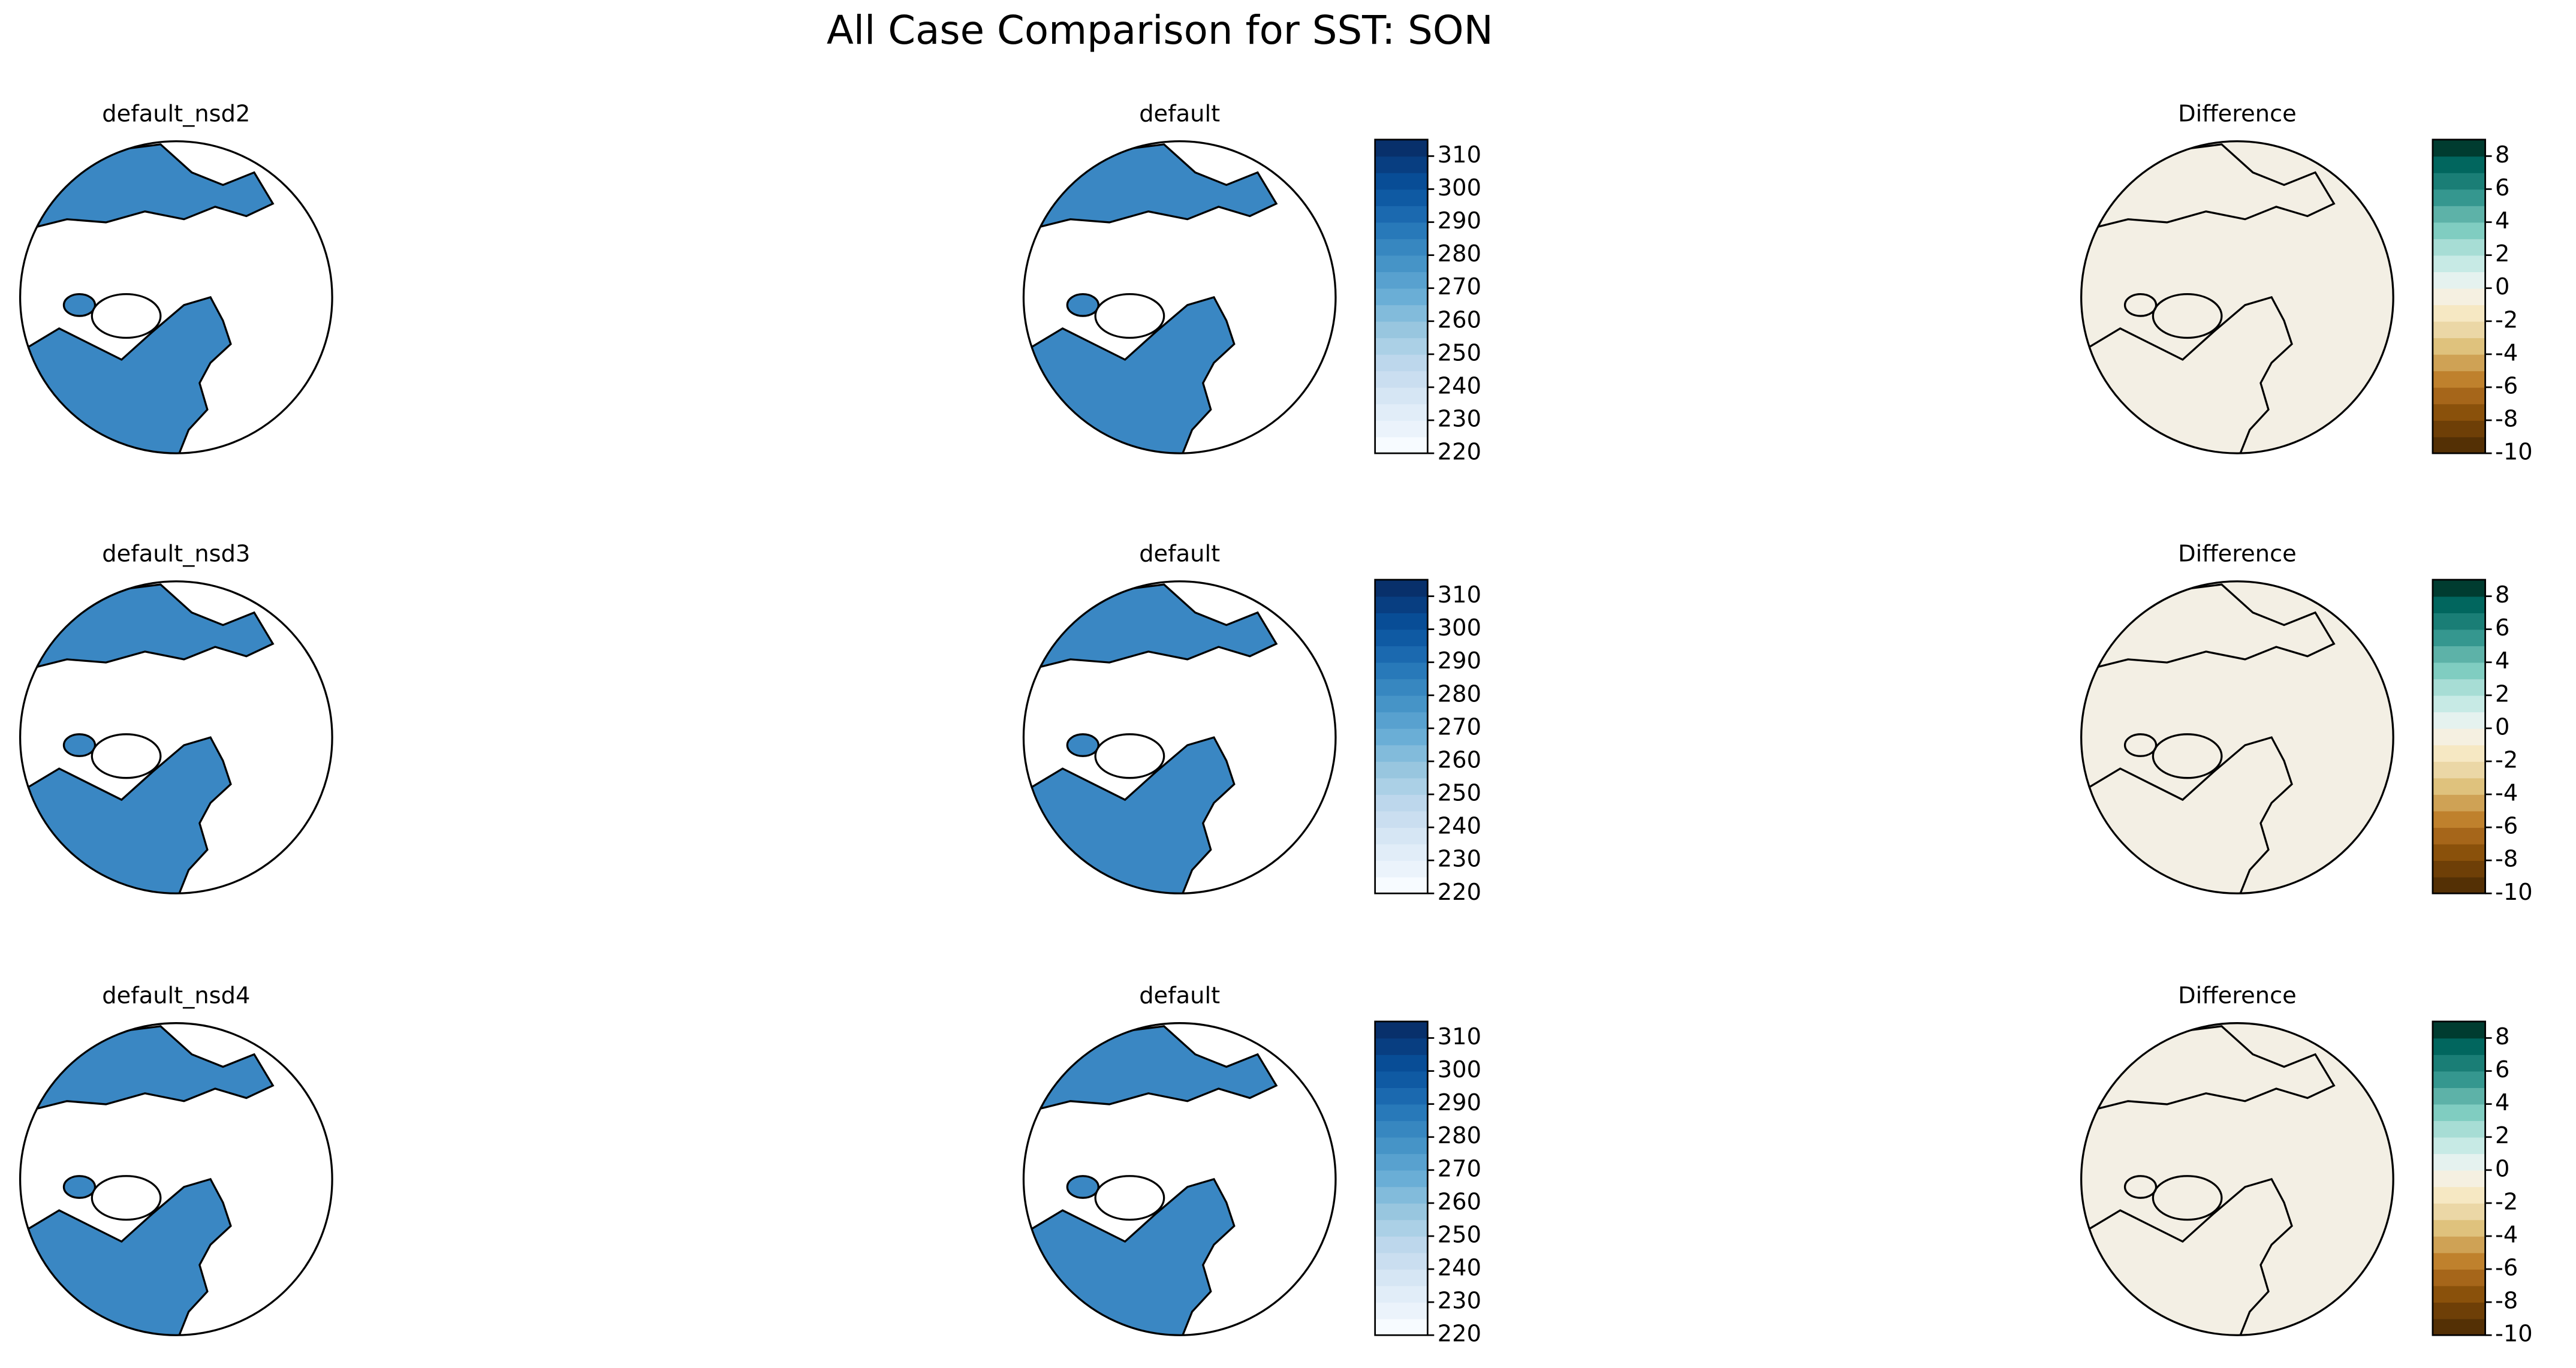 The width and height of the screenshot is (2576, 1368). What do you see at coordinates (2514, 452) in the screenshot?
I see `colorbar-tick-label: -10` at bounding box center [2514, 452].